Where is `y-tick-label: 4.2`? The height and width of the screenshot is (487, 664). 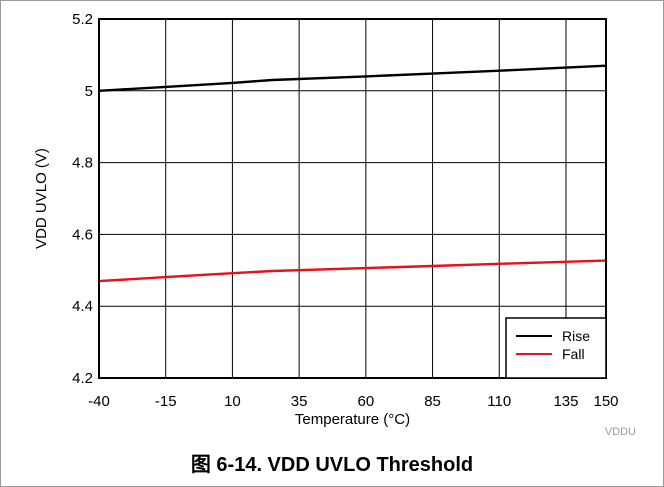 y-tick-label: 4.2 is located at coordinates (82, 378).